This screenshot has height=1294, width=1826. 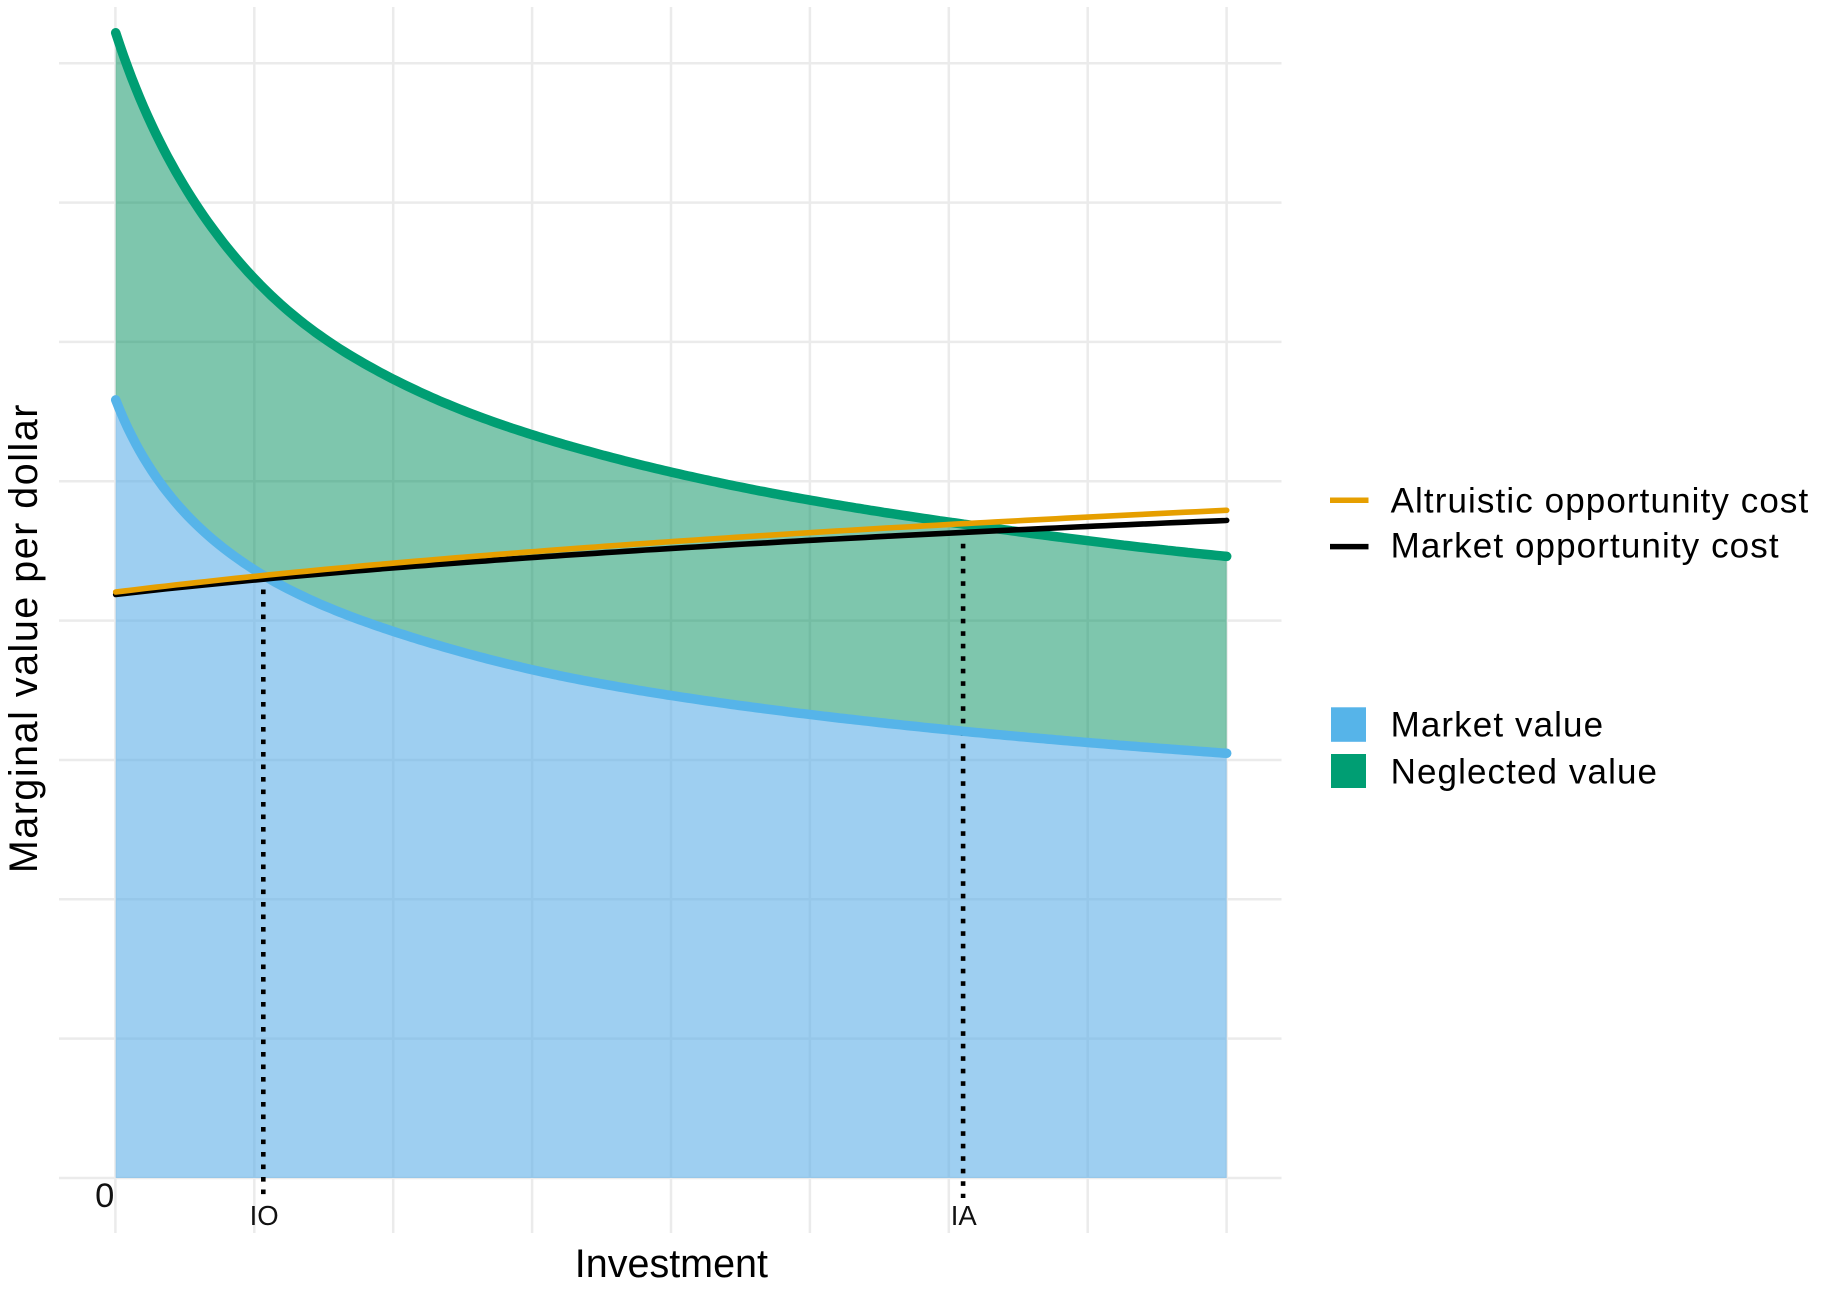 I want to click on svg-text: Altruistic opportunity cost, so click(x=1600, y=501).